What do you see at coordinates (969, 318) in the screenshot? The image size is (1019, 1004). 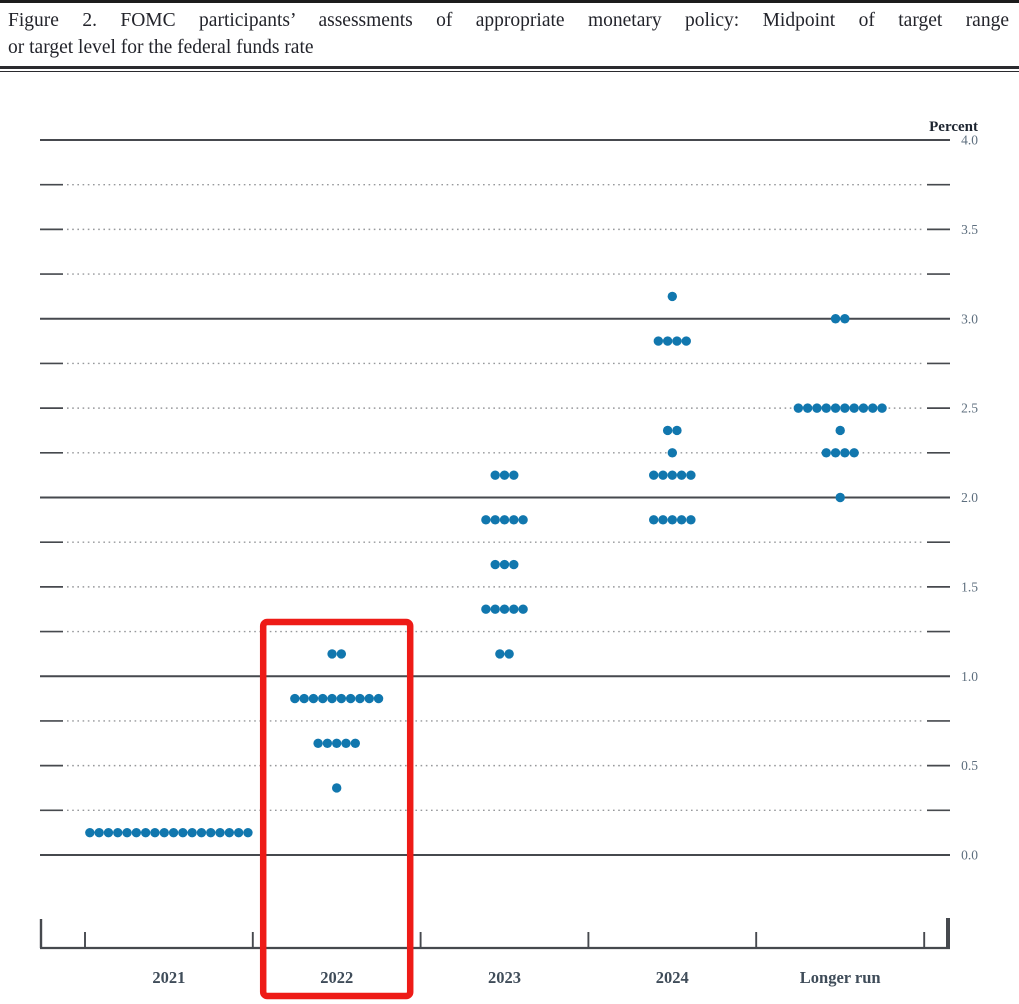 I see `y-axis-tick-label: 3.0` at bounding box center [969, 318].